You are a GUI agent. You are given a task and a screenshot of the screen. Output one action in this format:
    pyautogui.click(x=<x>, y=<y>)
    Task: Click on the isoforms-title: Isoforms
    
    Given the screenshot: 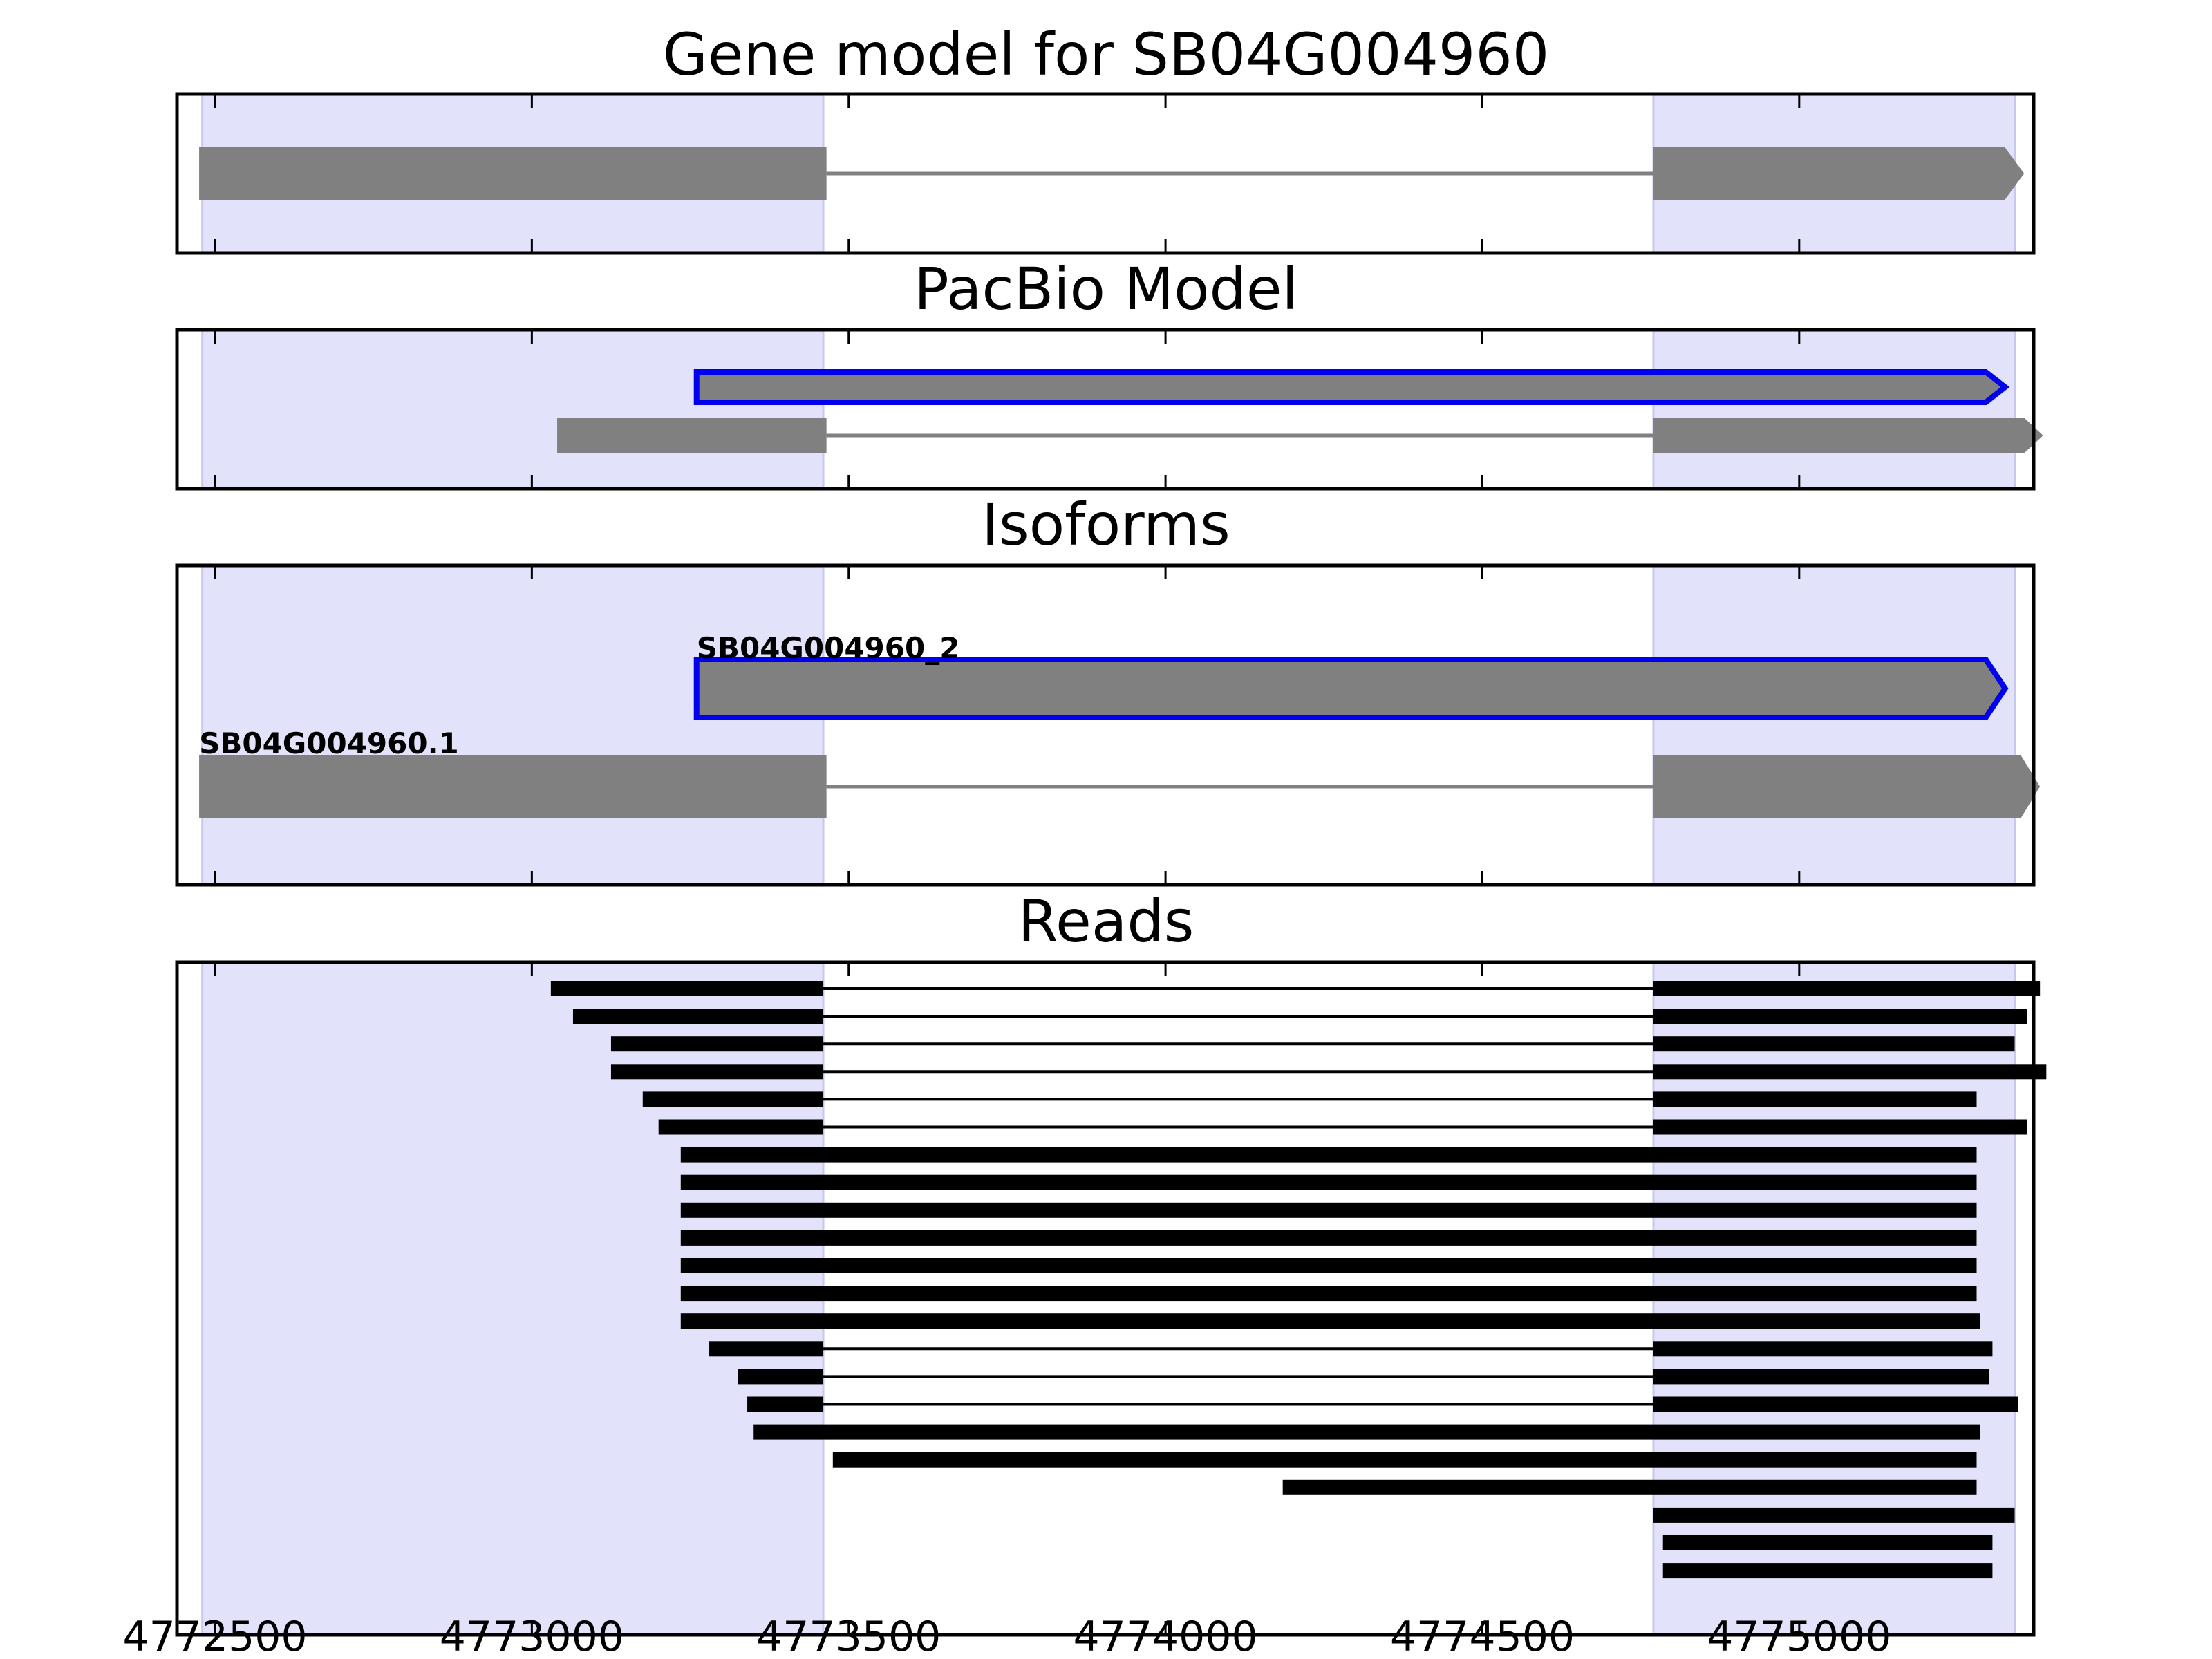 What is the action you would take?
    pyautogui.click(x=1106, y=525)
    